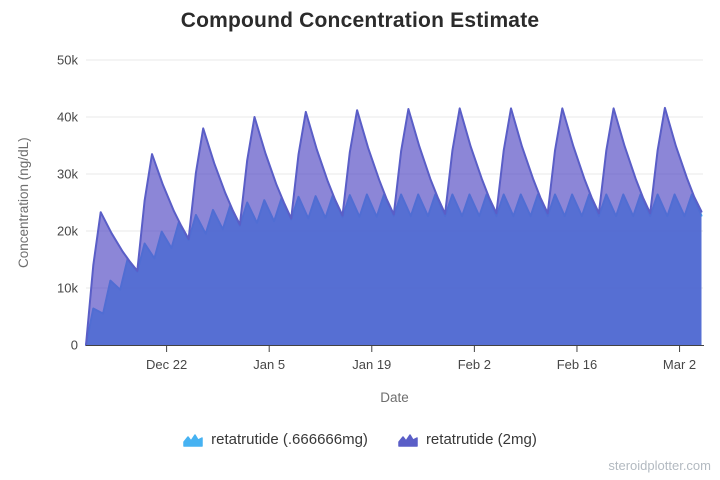  Describe the element at coordinates (577, 364) in the screenshot. I see `x-tick-label: Feb 16` at that location.